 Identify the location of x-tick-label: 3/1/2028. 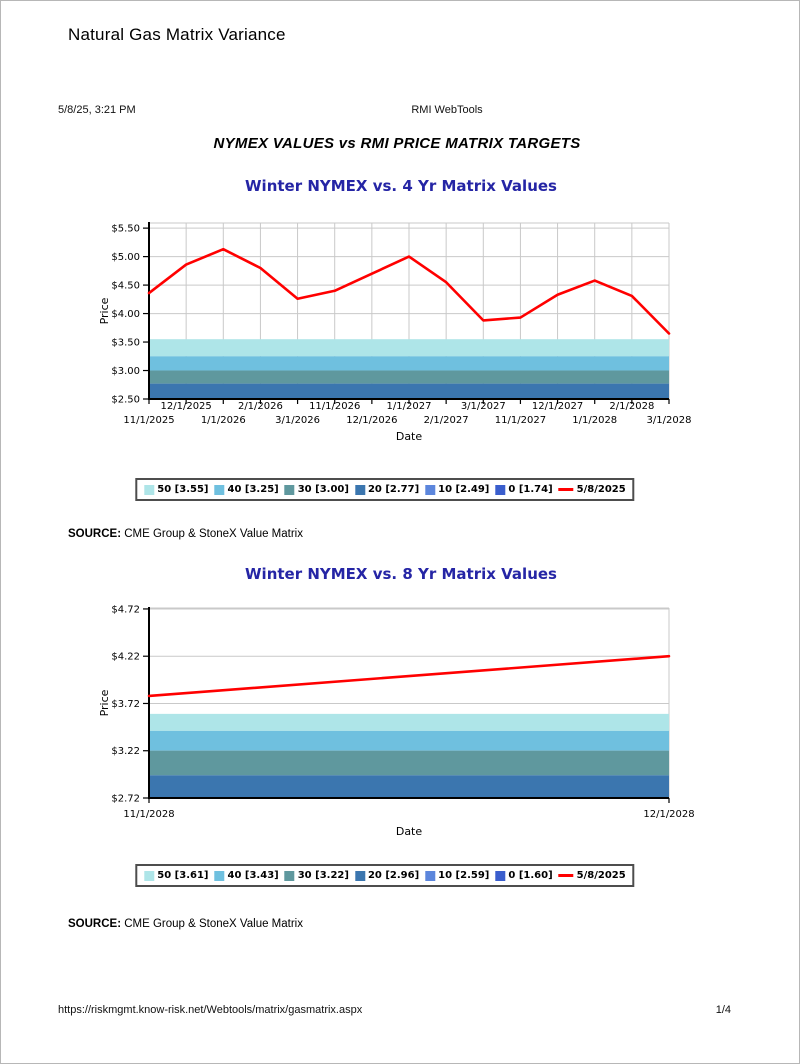
(669, 420).